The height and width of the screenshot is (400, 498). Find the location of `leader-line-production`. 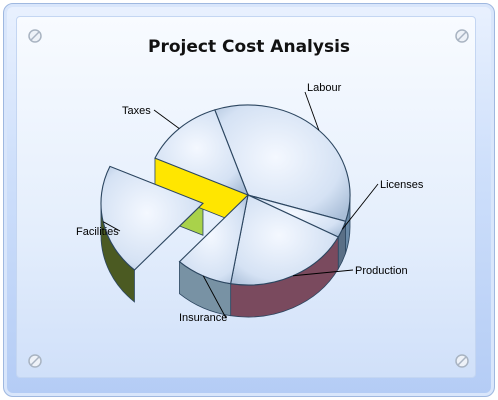

leader-line-production is located at coordinates (323, 273).